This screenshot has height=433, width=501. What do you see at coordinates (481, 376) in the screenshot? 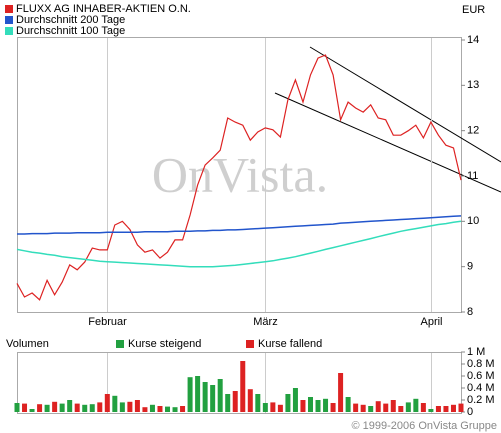
I see `y-tick-label: 0.6 M` at bounding box center [481, 376].